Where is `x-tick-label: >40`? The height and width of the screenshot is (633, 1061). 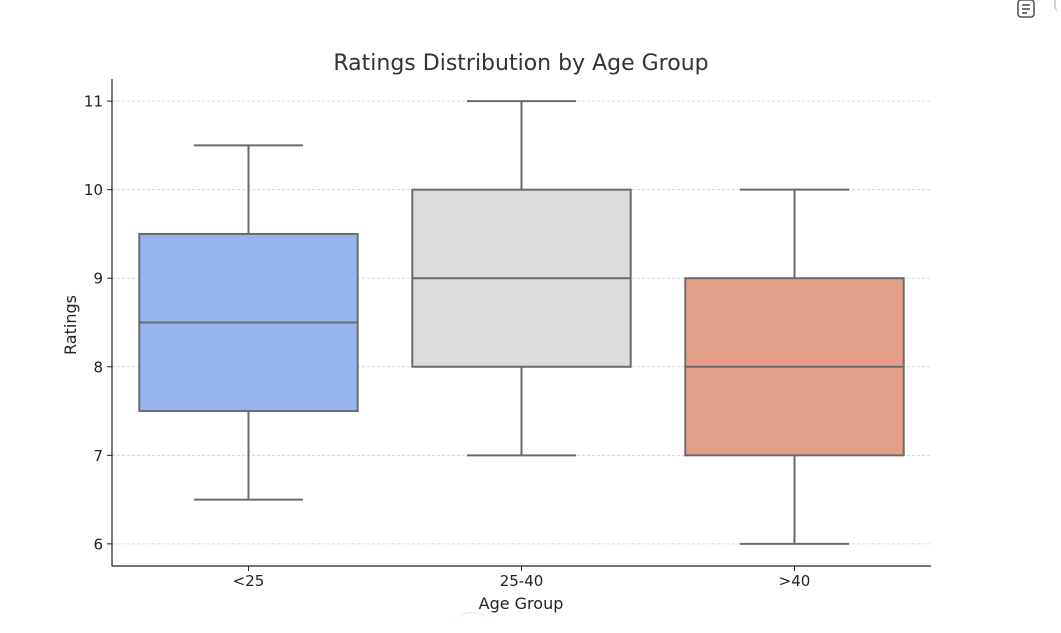
x-tick-label: >40 is located at coordinates (795, 581).